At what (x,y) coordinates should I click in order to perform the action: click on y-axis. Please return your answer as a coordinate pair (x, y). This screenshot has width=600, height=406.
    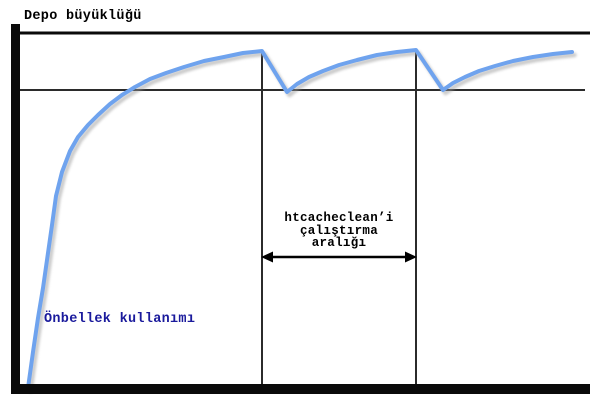
    Looking at the image, I should click on (15, 209).